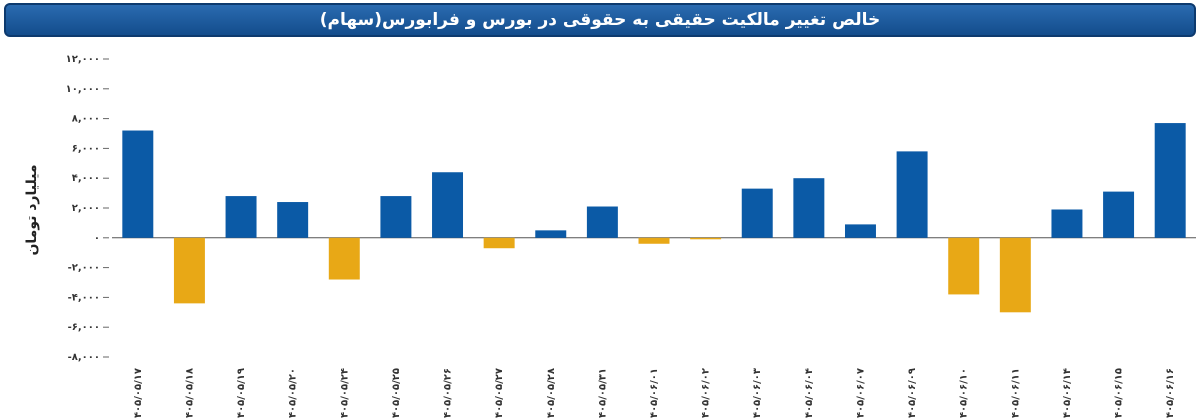 This screenshot has height=418, width=1200. Describe the element at coordinates (448, 393) in the screenshot. I see `x-tick-label: ۱۴۰۵/۰۵/۲۶` at that location.